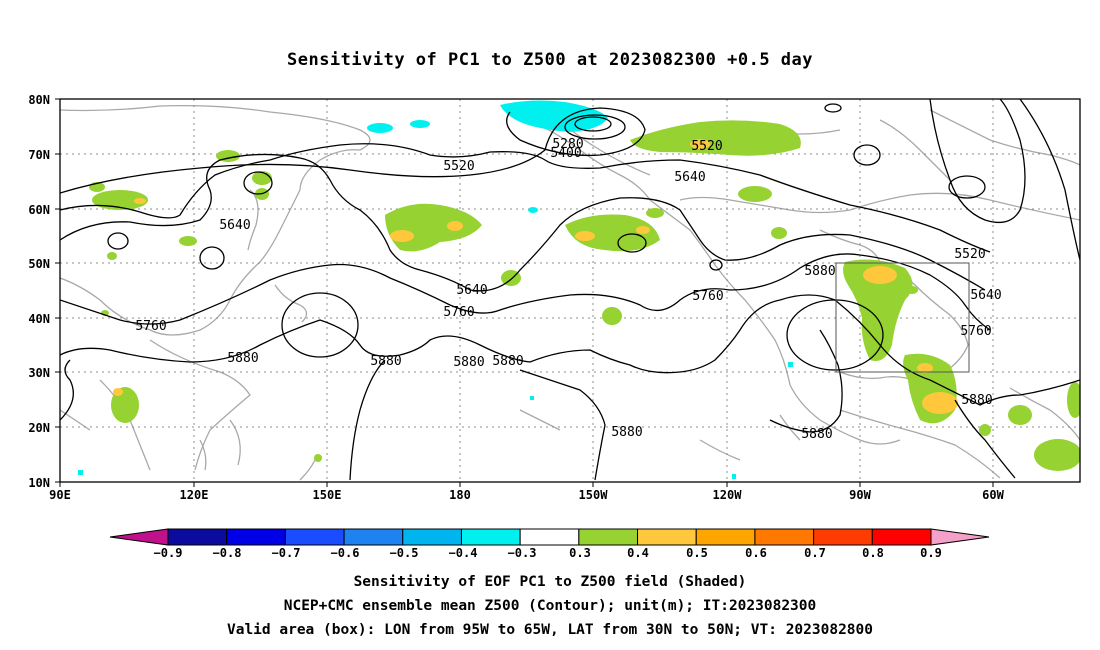  What do you see at coordinates (960, 537) in the screenshot?
I see `colorbar-over-triangle` at bounding box center [960, 537].